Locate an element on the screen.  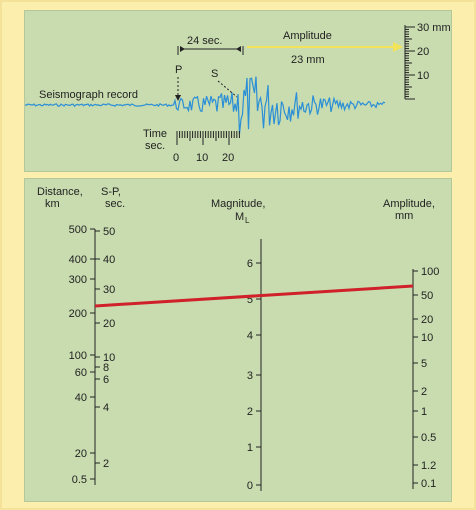
distance-label: 500 is located at coordinates (78, 230).